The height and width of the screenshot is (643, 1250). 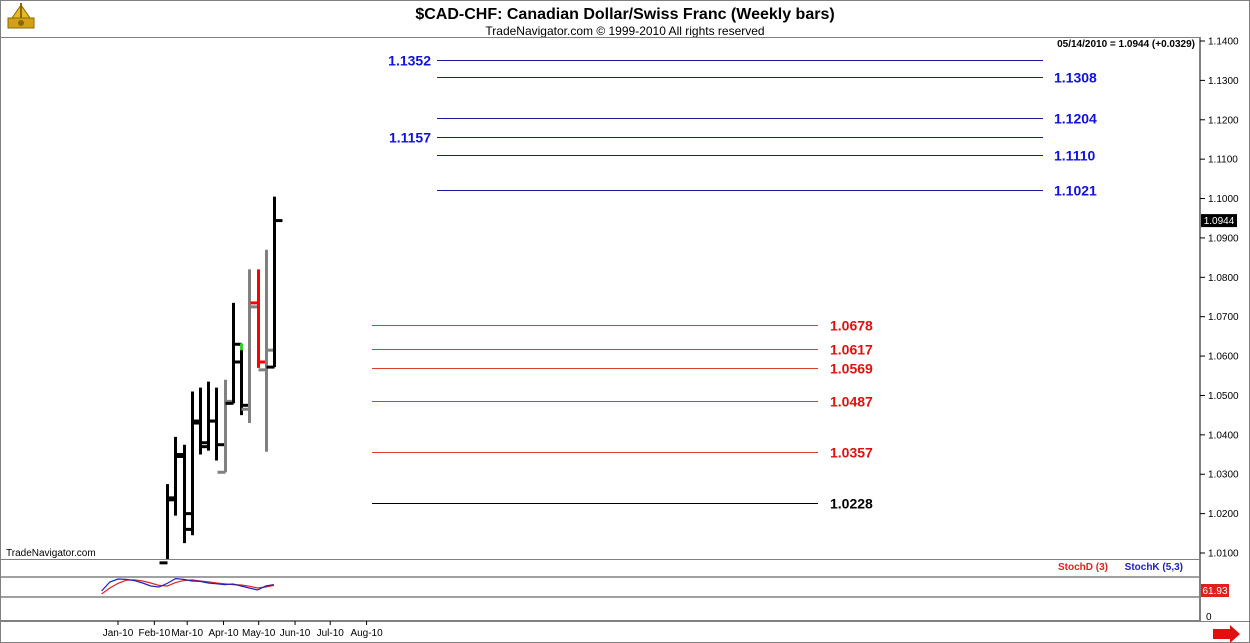 What do you see at coordinates (1223, 435) in the screenshot?
I see `y-tick-label: 1.0400` at bounding box center [1223, 435].